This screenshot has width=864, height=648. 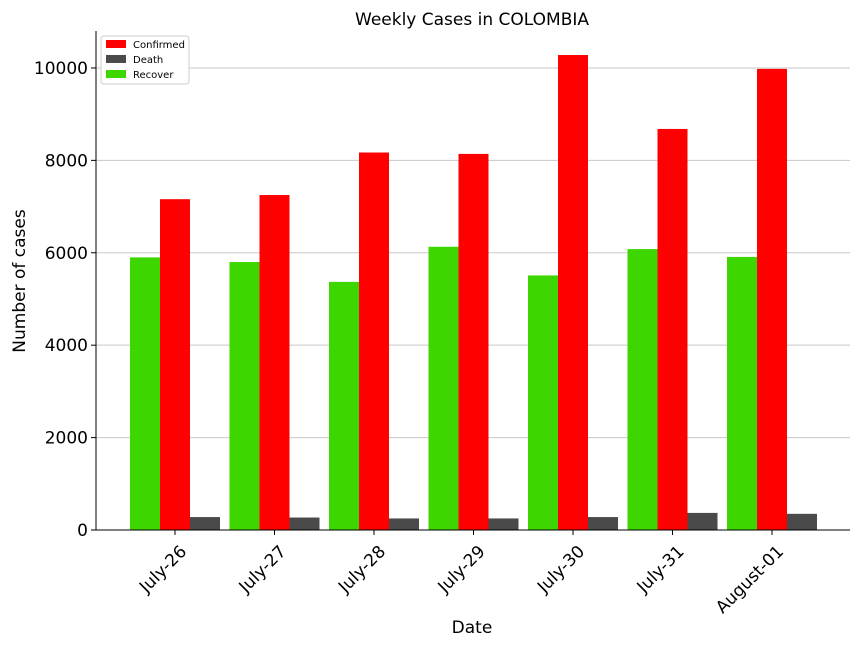 What do you see at coordinates (116, 74) in the screenshot?
I see `legend-swatch-recover` at bounding box center [116, 74].